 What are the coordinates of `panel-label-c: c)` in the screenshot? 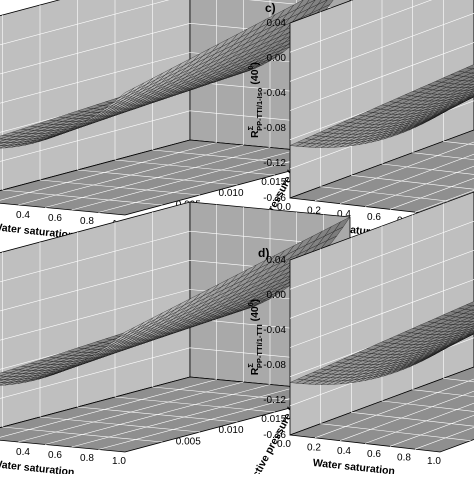 It's located at (270, 8).